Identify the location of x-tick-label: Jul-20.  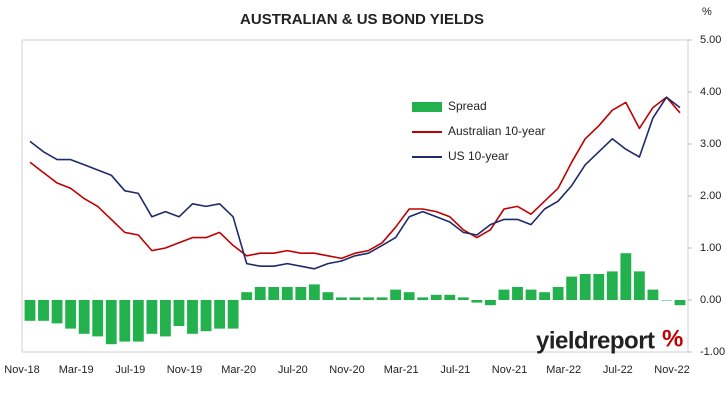
(293, 370).